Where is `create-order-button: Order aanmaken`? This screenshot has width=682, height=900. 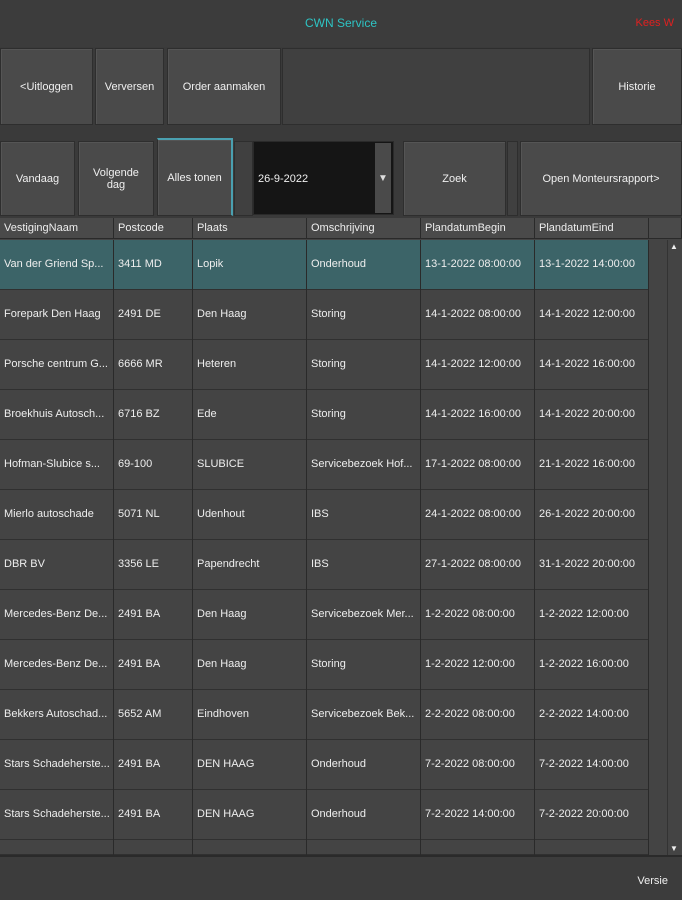 create-order-button: Order aanmaken is located at coordinates (224, 86).